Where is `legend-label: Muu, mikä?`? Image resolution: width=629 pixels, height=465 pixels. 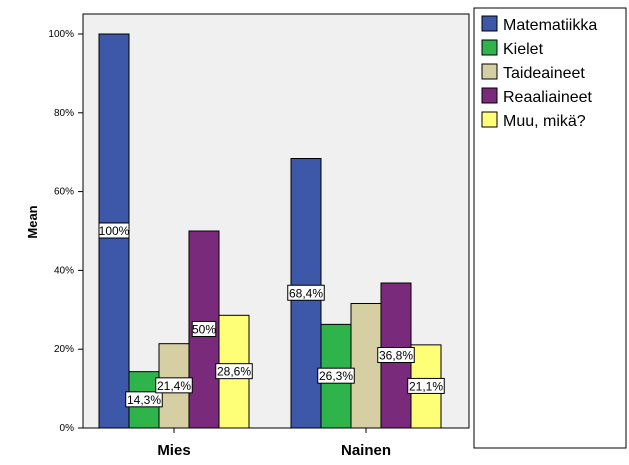
legend-label: Muu, mikä? is located at coordinates (544, 121).